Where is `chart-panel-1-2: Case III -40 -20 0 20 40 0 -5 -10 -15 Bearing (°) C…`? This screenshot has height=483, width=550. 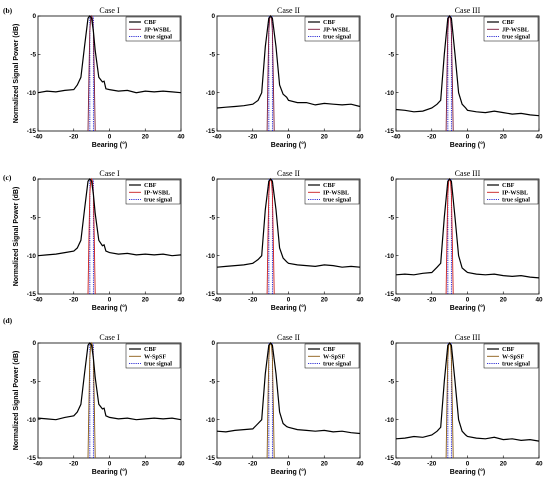 chart-panel-1-2: Case III -40 -20 0 20 40 0 -5 -10 -15 Bearing (°) C… is located at coordinates (464, 240).